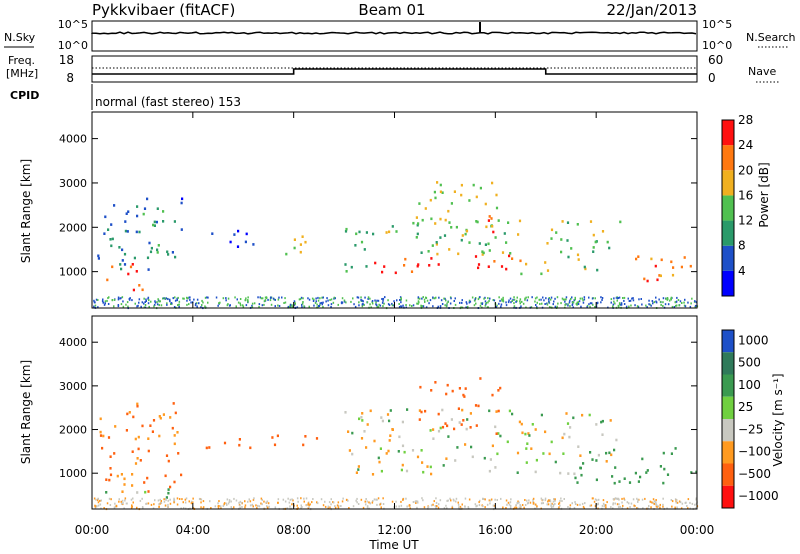 Image resolution: width=800 pixels, height=554 pixels. I want to click on noise-left-tick-bottom: 10^0, so click(73, 45).